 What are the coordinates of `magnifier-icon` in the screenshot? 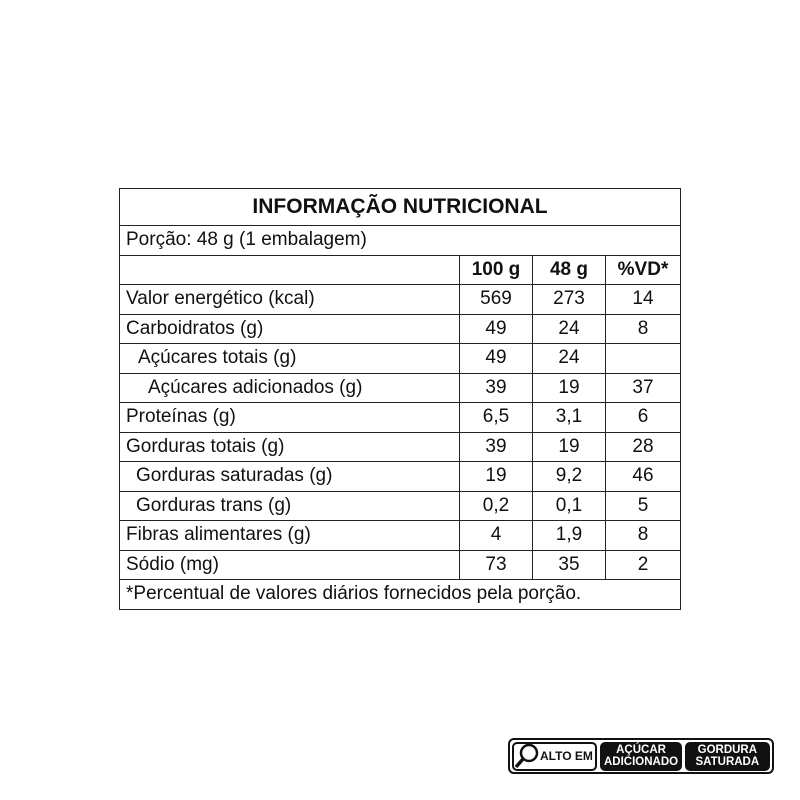 It's located at (526, 756).